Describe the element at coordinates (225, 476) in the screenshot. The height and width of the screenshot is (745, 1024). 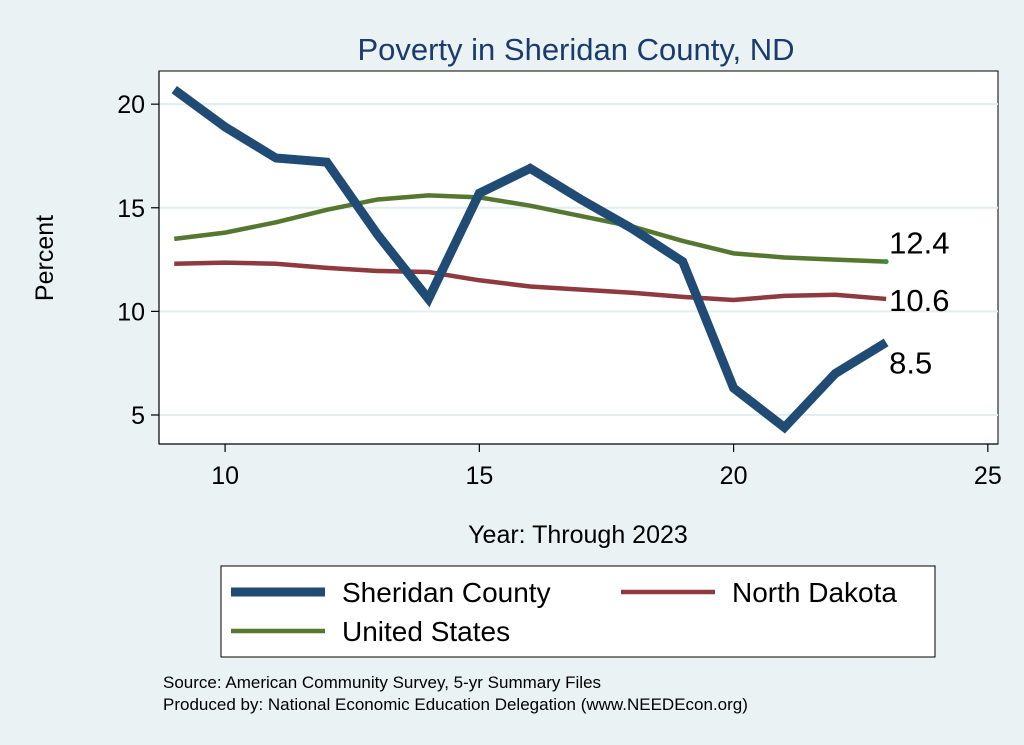
I see `x-tick-label-10: 10` at that location.